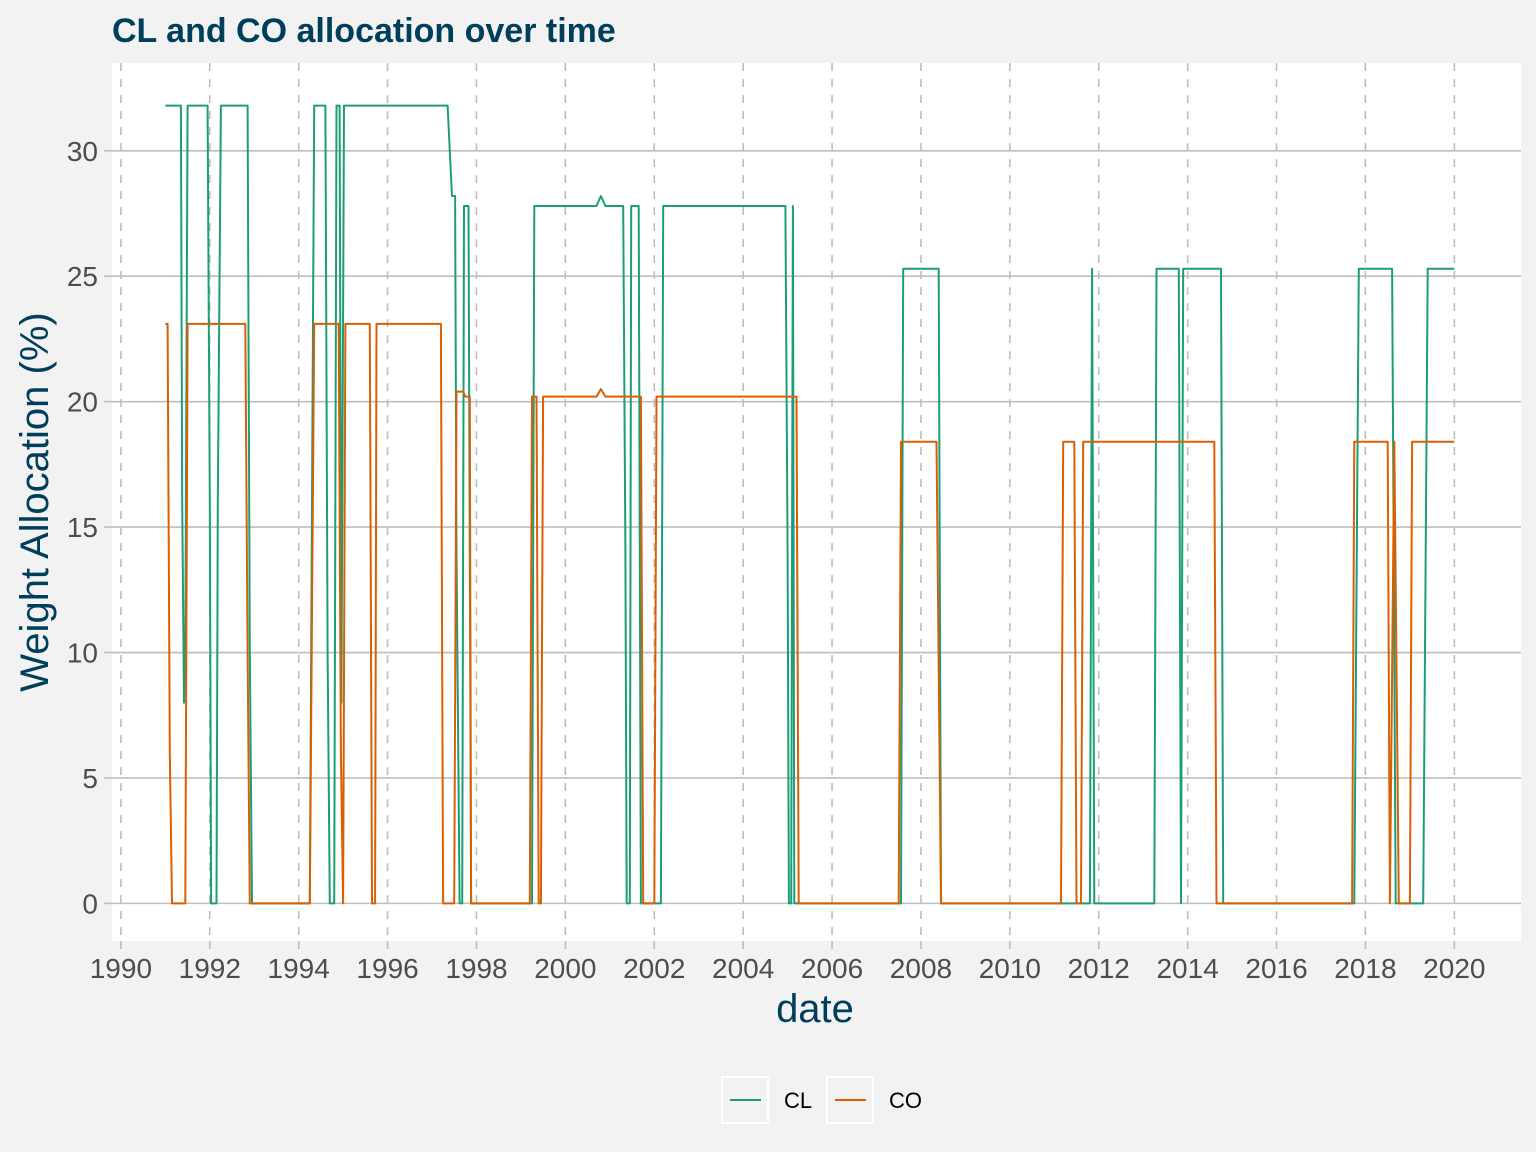 Image resolution: width=1536 pixels, height=1152 pixels. Describe the element at coordinates (1187, 968) in the screenshot. I see `x-tick-label: 2014` at that location.